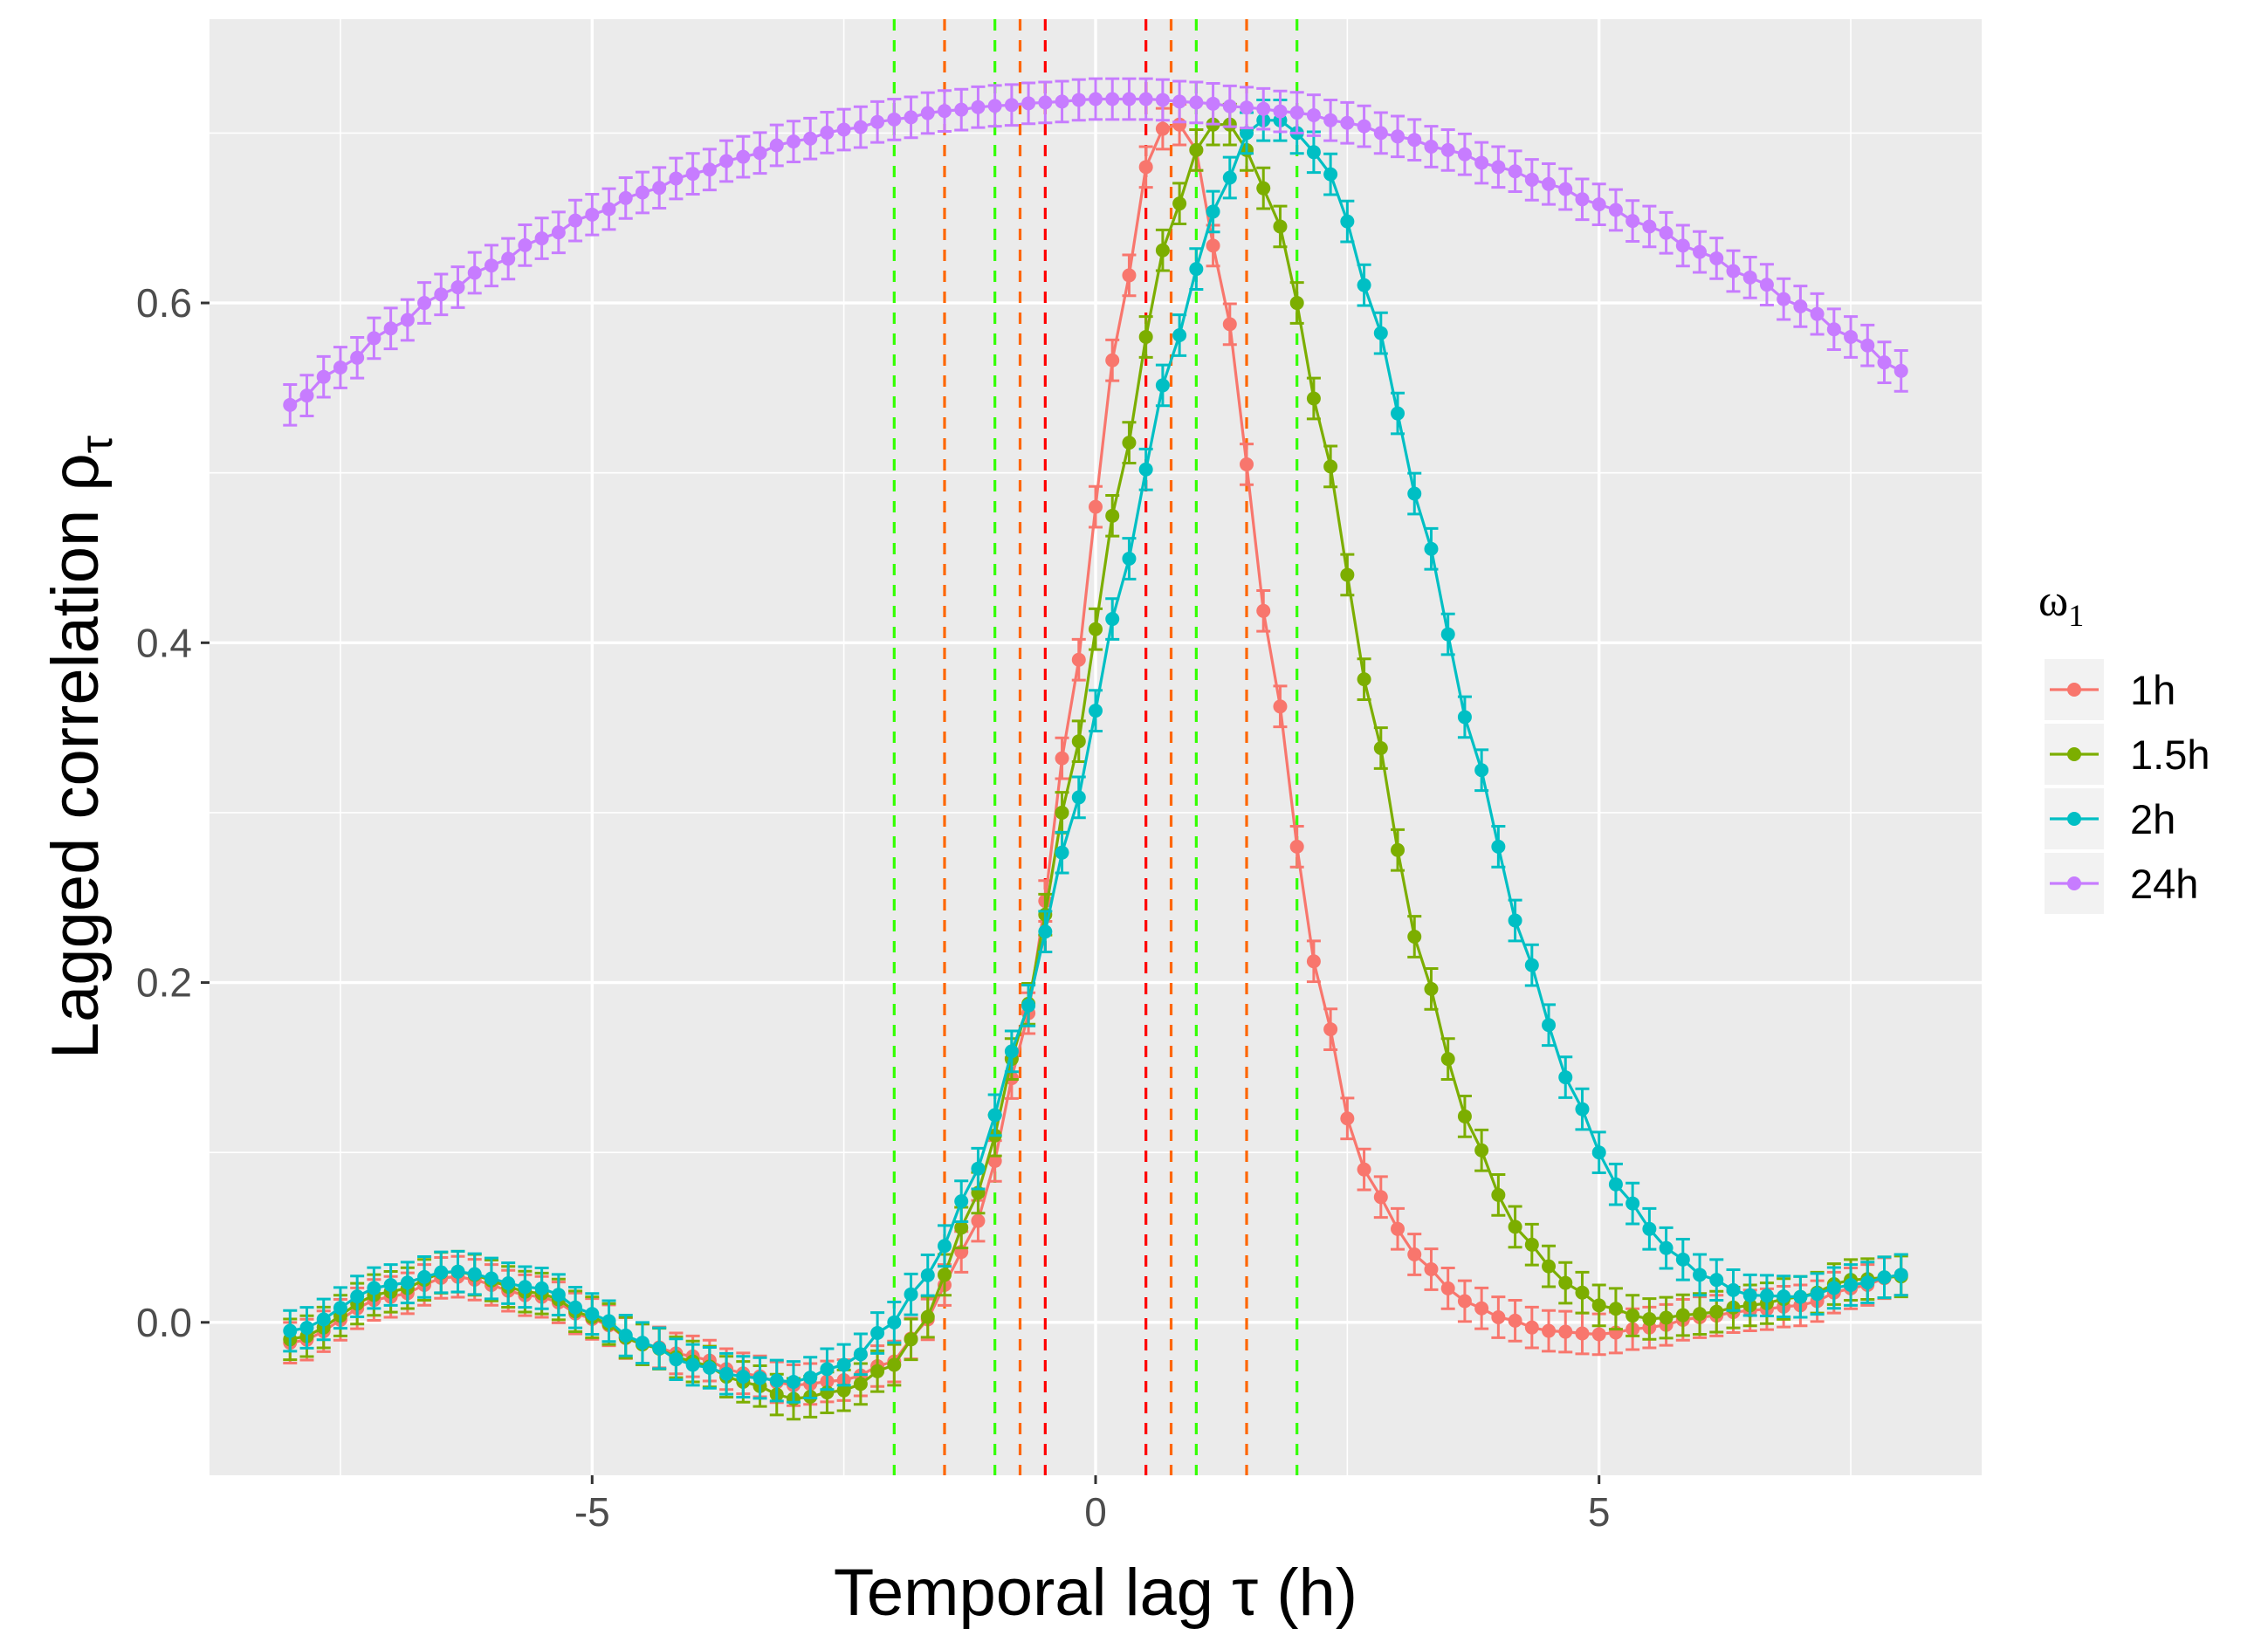  Describe the element at coordinates (2076, 615) in the screenshot. I see `legend-title-sub: 1` at that location.